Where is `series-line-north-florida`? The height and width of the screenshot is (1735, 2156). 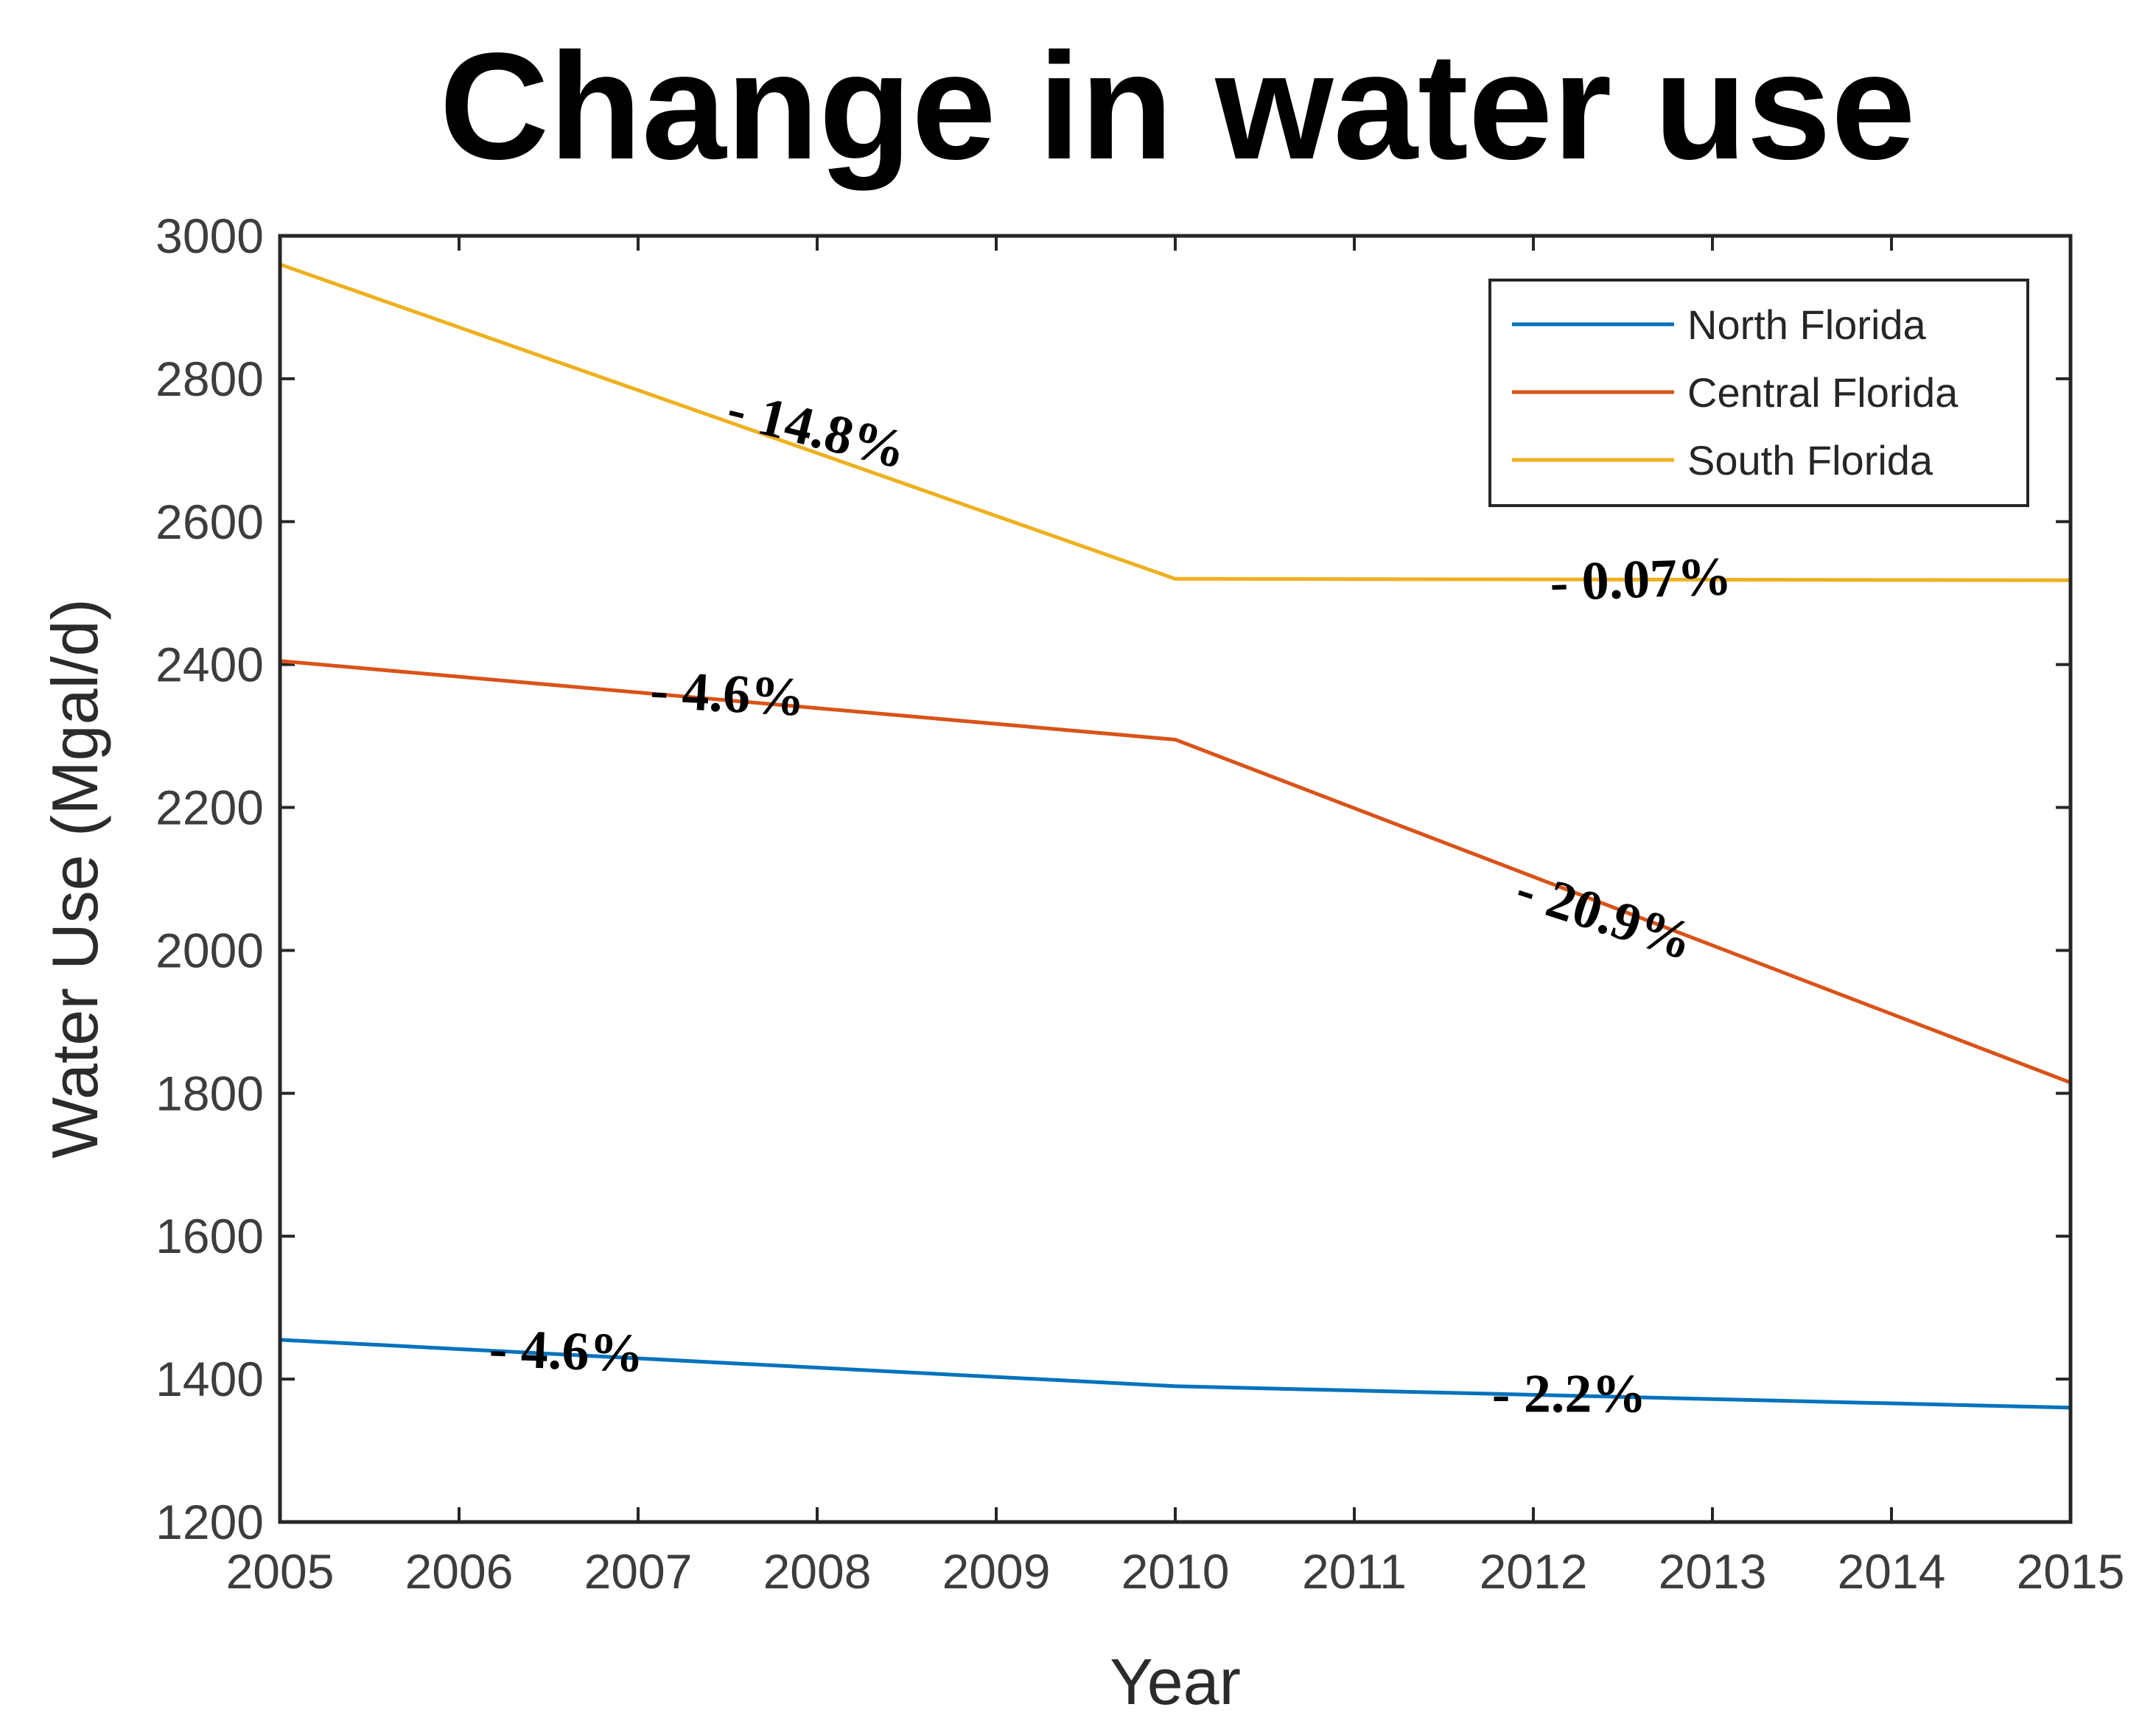 series-line-north-florida is located at coordinates (1175, 1374).